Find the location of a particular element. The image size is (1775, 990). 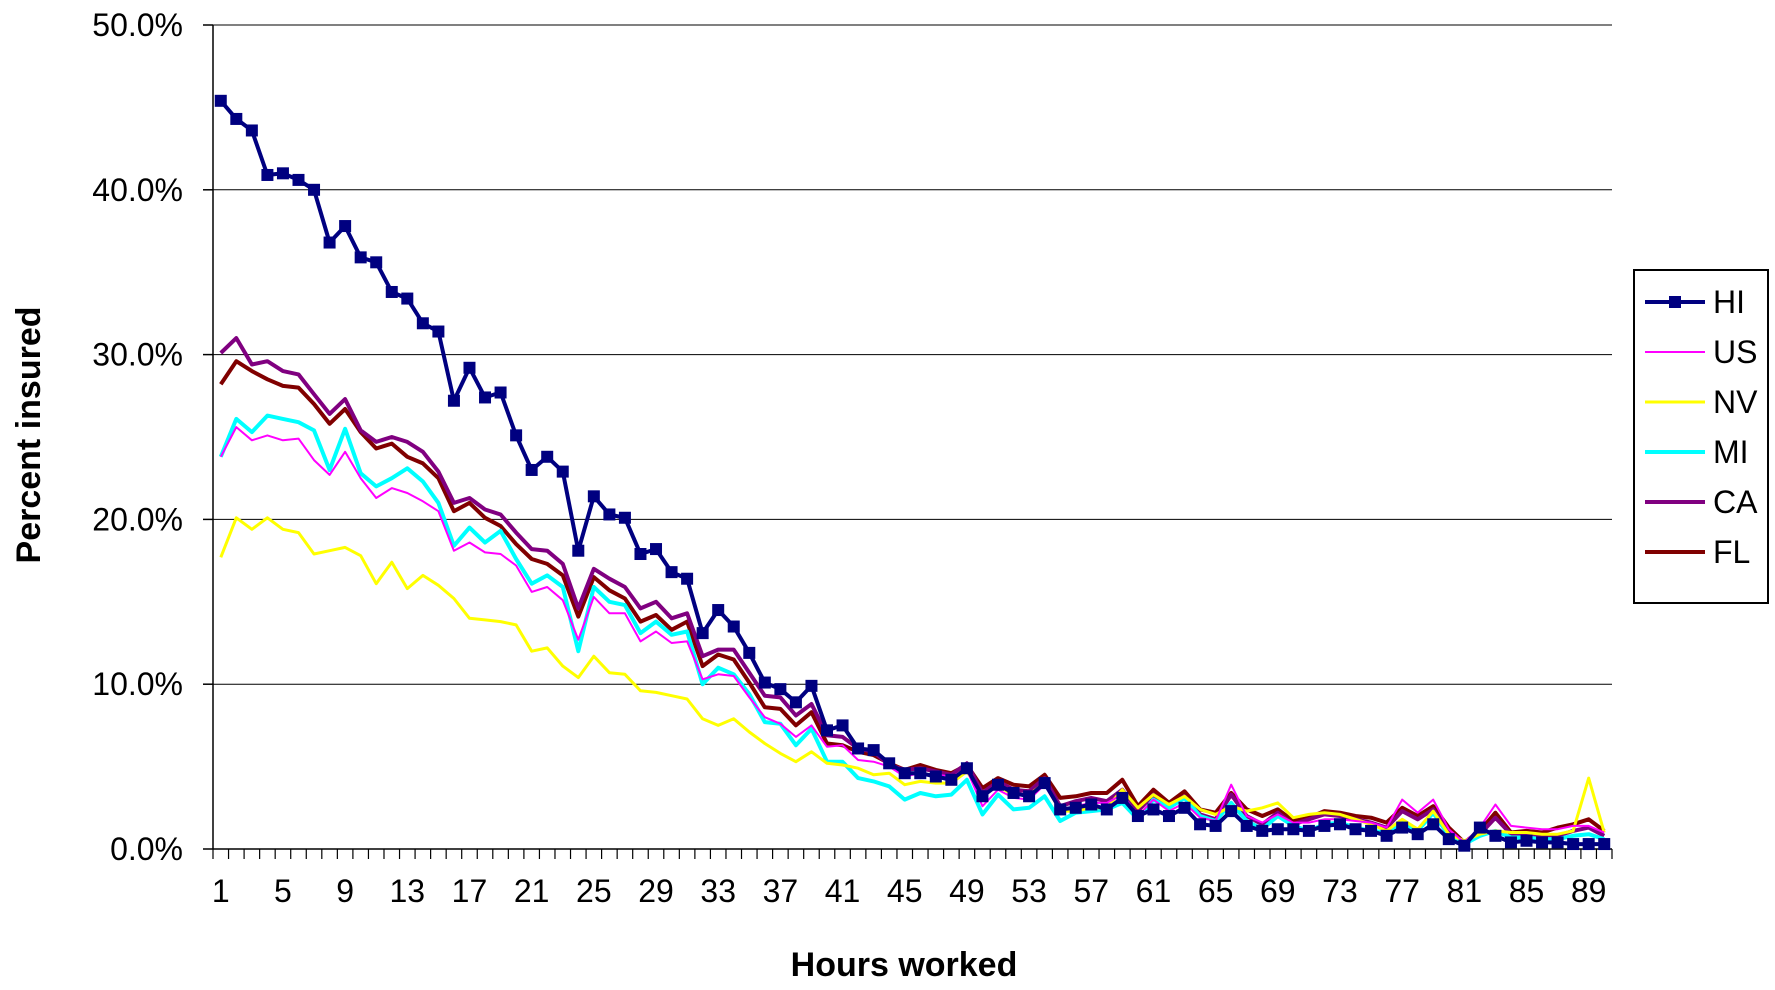

x-tick-label: 41 is located at coordinates (843, 891).